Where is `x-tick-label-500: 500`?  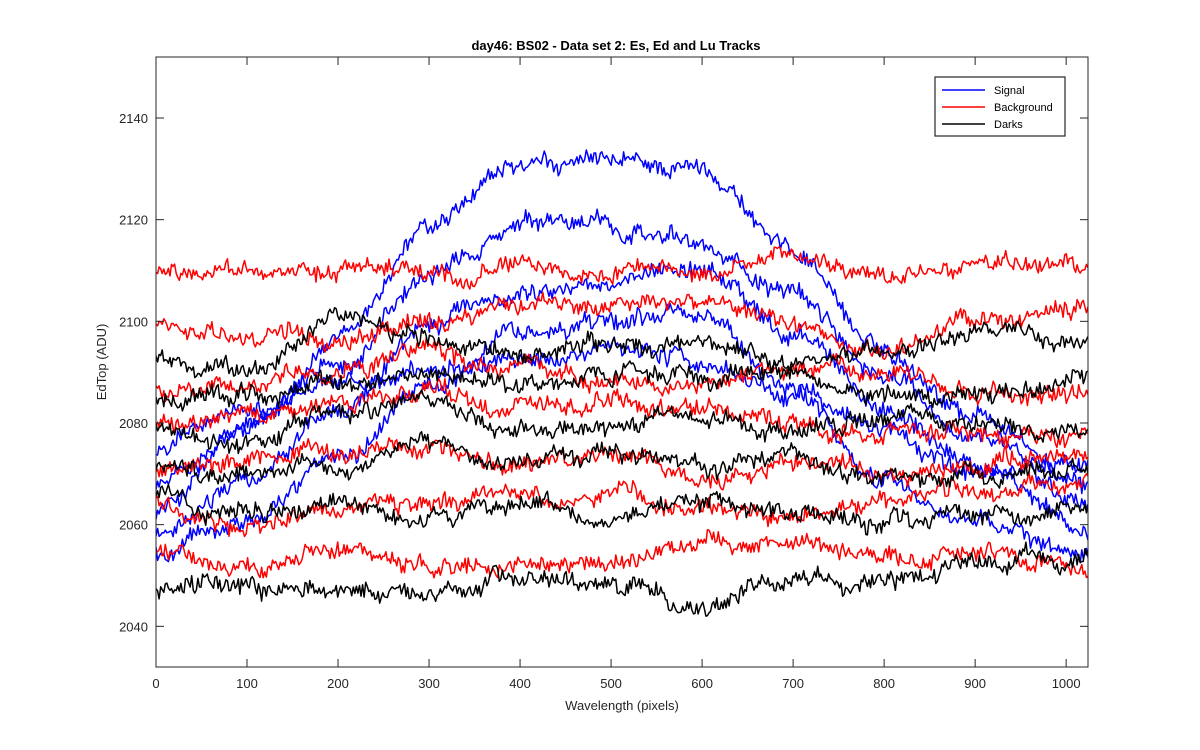
x-tick-label-500: 500 is located at coordinates (611, 683).